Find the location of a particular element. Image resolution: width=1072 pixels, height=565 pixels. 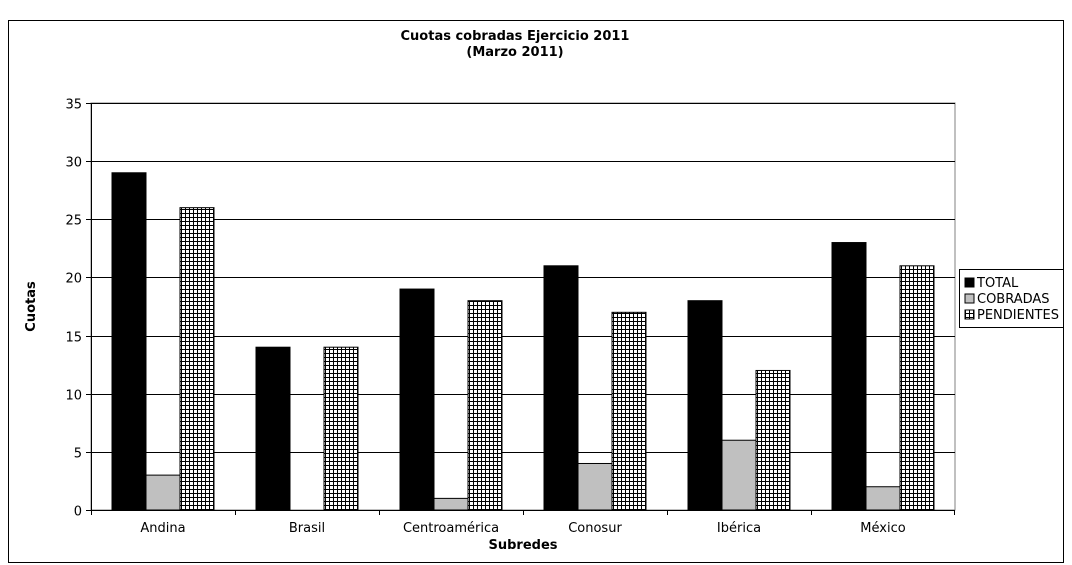

y-tick-label: 25 is located at coordinates (73, 221).